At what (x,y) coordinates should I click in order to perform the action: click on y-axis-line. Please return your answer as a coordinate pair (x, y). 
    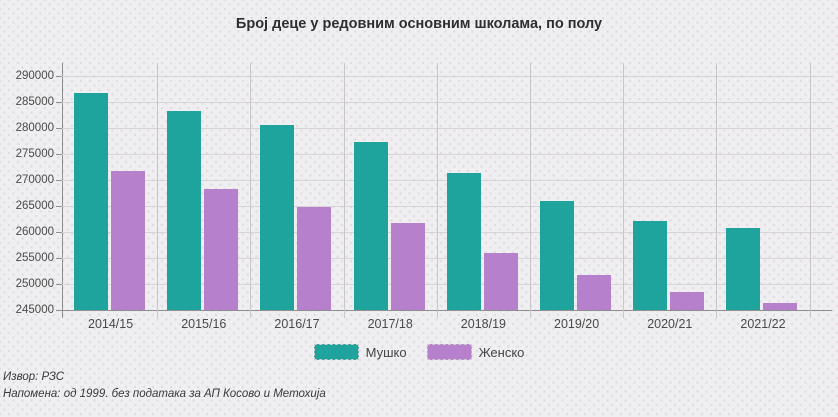
    Looking at the image, I should click on (62, 190).